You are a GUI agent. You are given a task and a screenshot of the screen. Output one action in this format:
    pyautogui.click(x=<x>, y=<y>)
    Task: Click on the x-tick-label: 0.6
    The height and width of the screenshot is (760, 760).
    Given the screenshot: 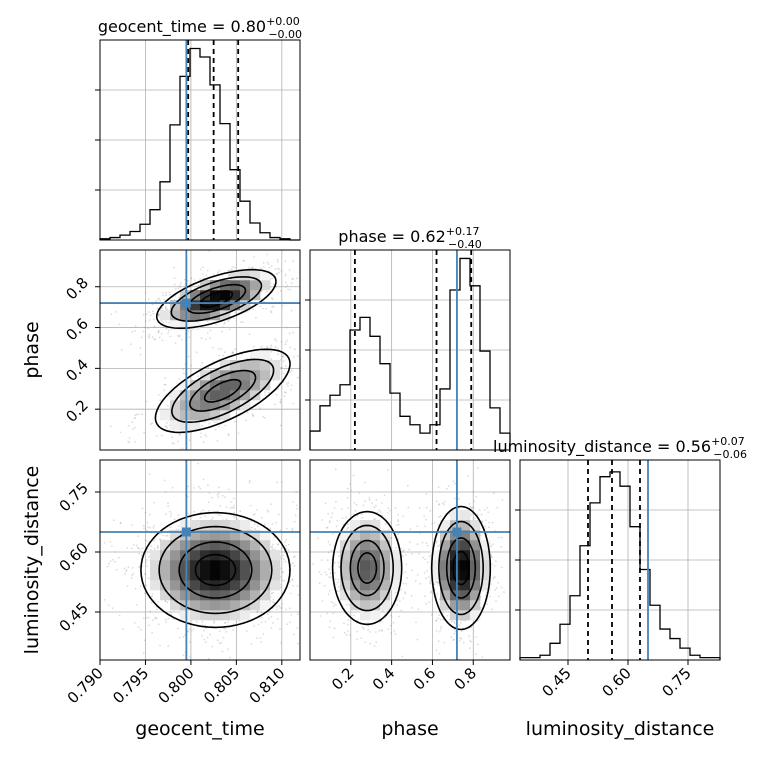 What is the action you would take?
    pyautogui.click(x=425, y=679)
    